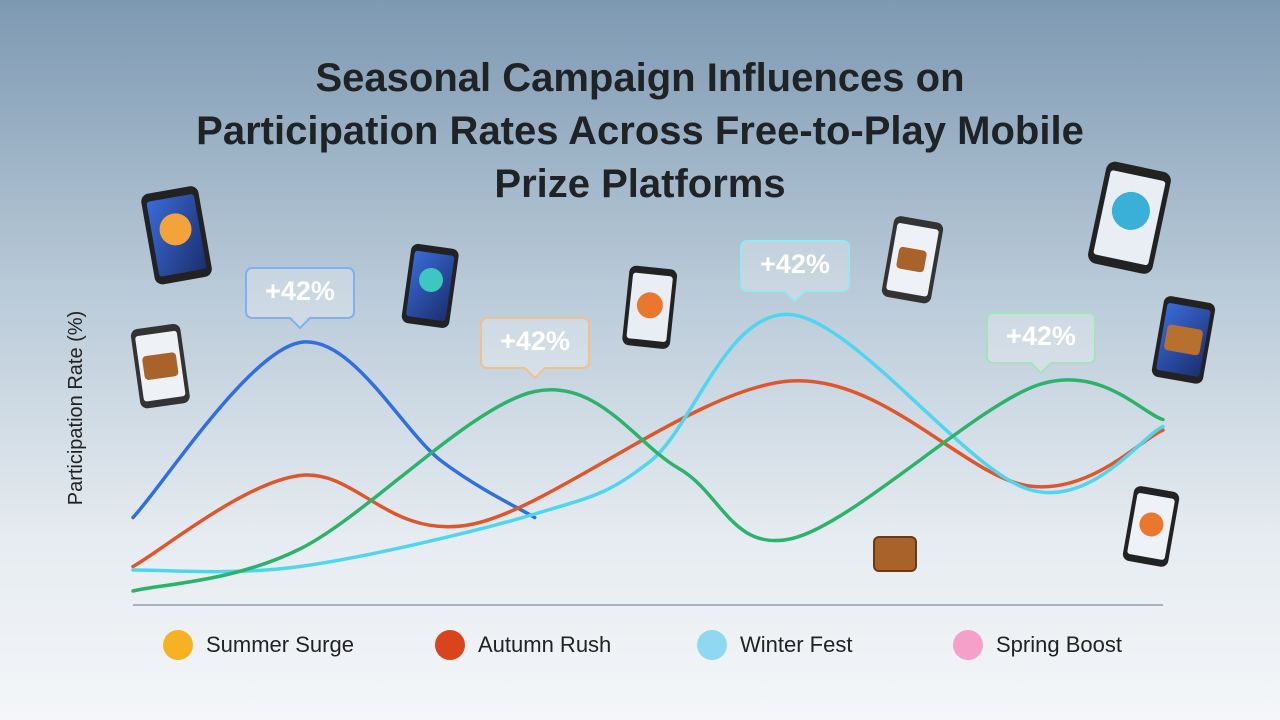  I want to click on legend-label: Autumn Rush, so click(544, 644).